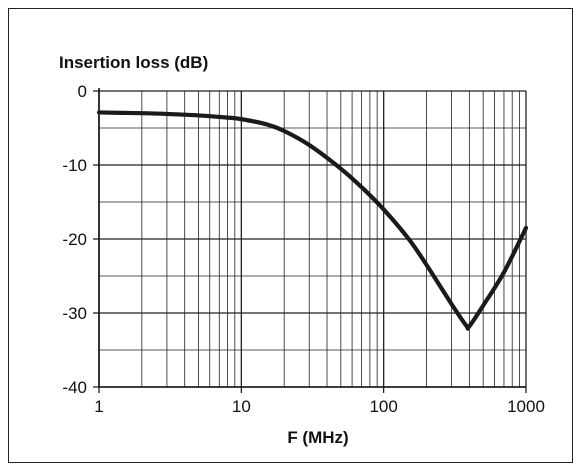 The height and width of the screenshot is (476, 583). I want to click on y-tick-labels: 0 -10 -20 -30 -40, so click(80, 239).